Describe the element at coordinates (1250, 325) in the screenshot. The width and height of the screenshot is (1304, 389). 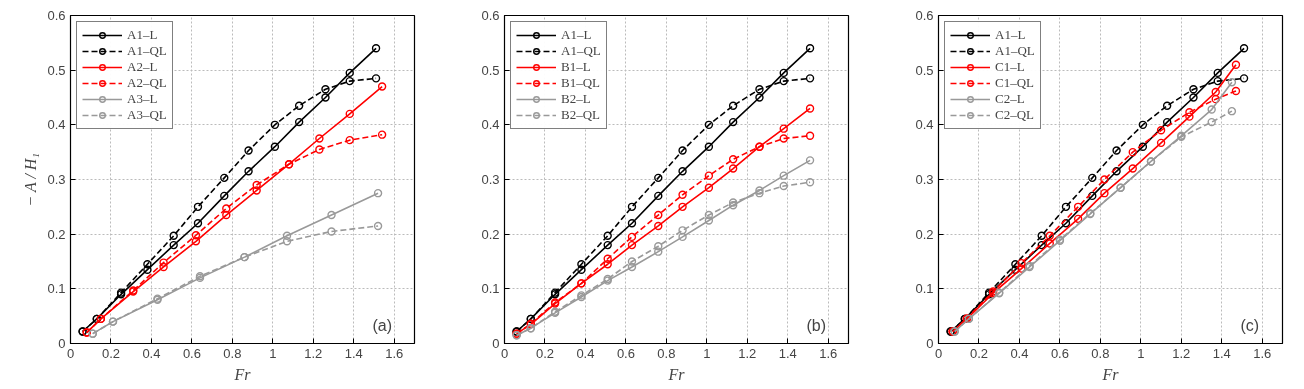
I see `annotation: (c)` at that location.